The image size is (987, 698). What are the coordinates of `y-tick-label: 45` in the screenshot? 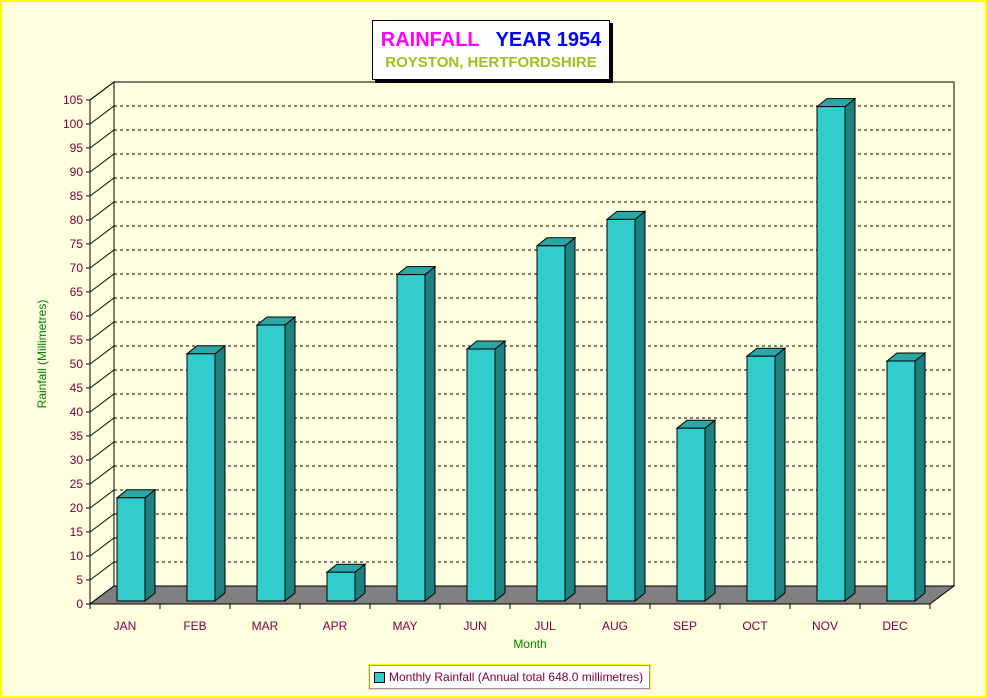 It's located at (77, 388).